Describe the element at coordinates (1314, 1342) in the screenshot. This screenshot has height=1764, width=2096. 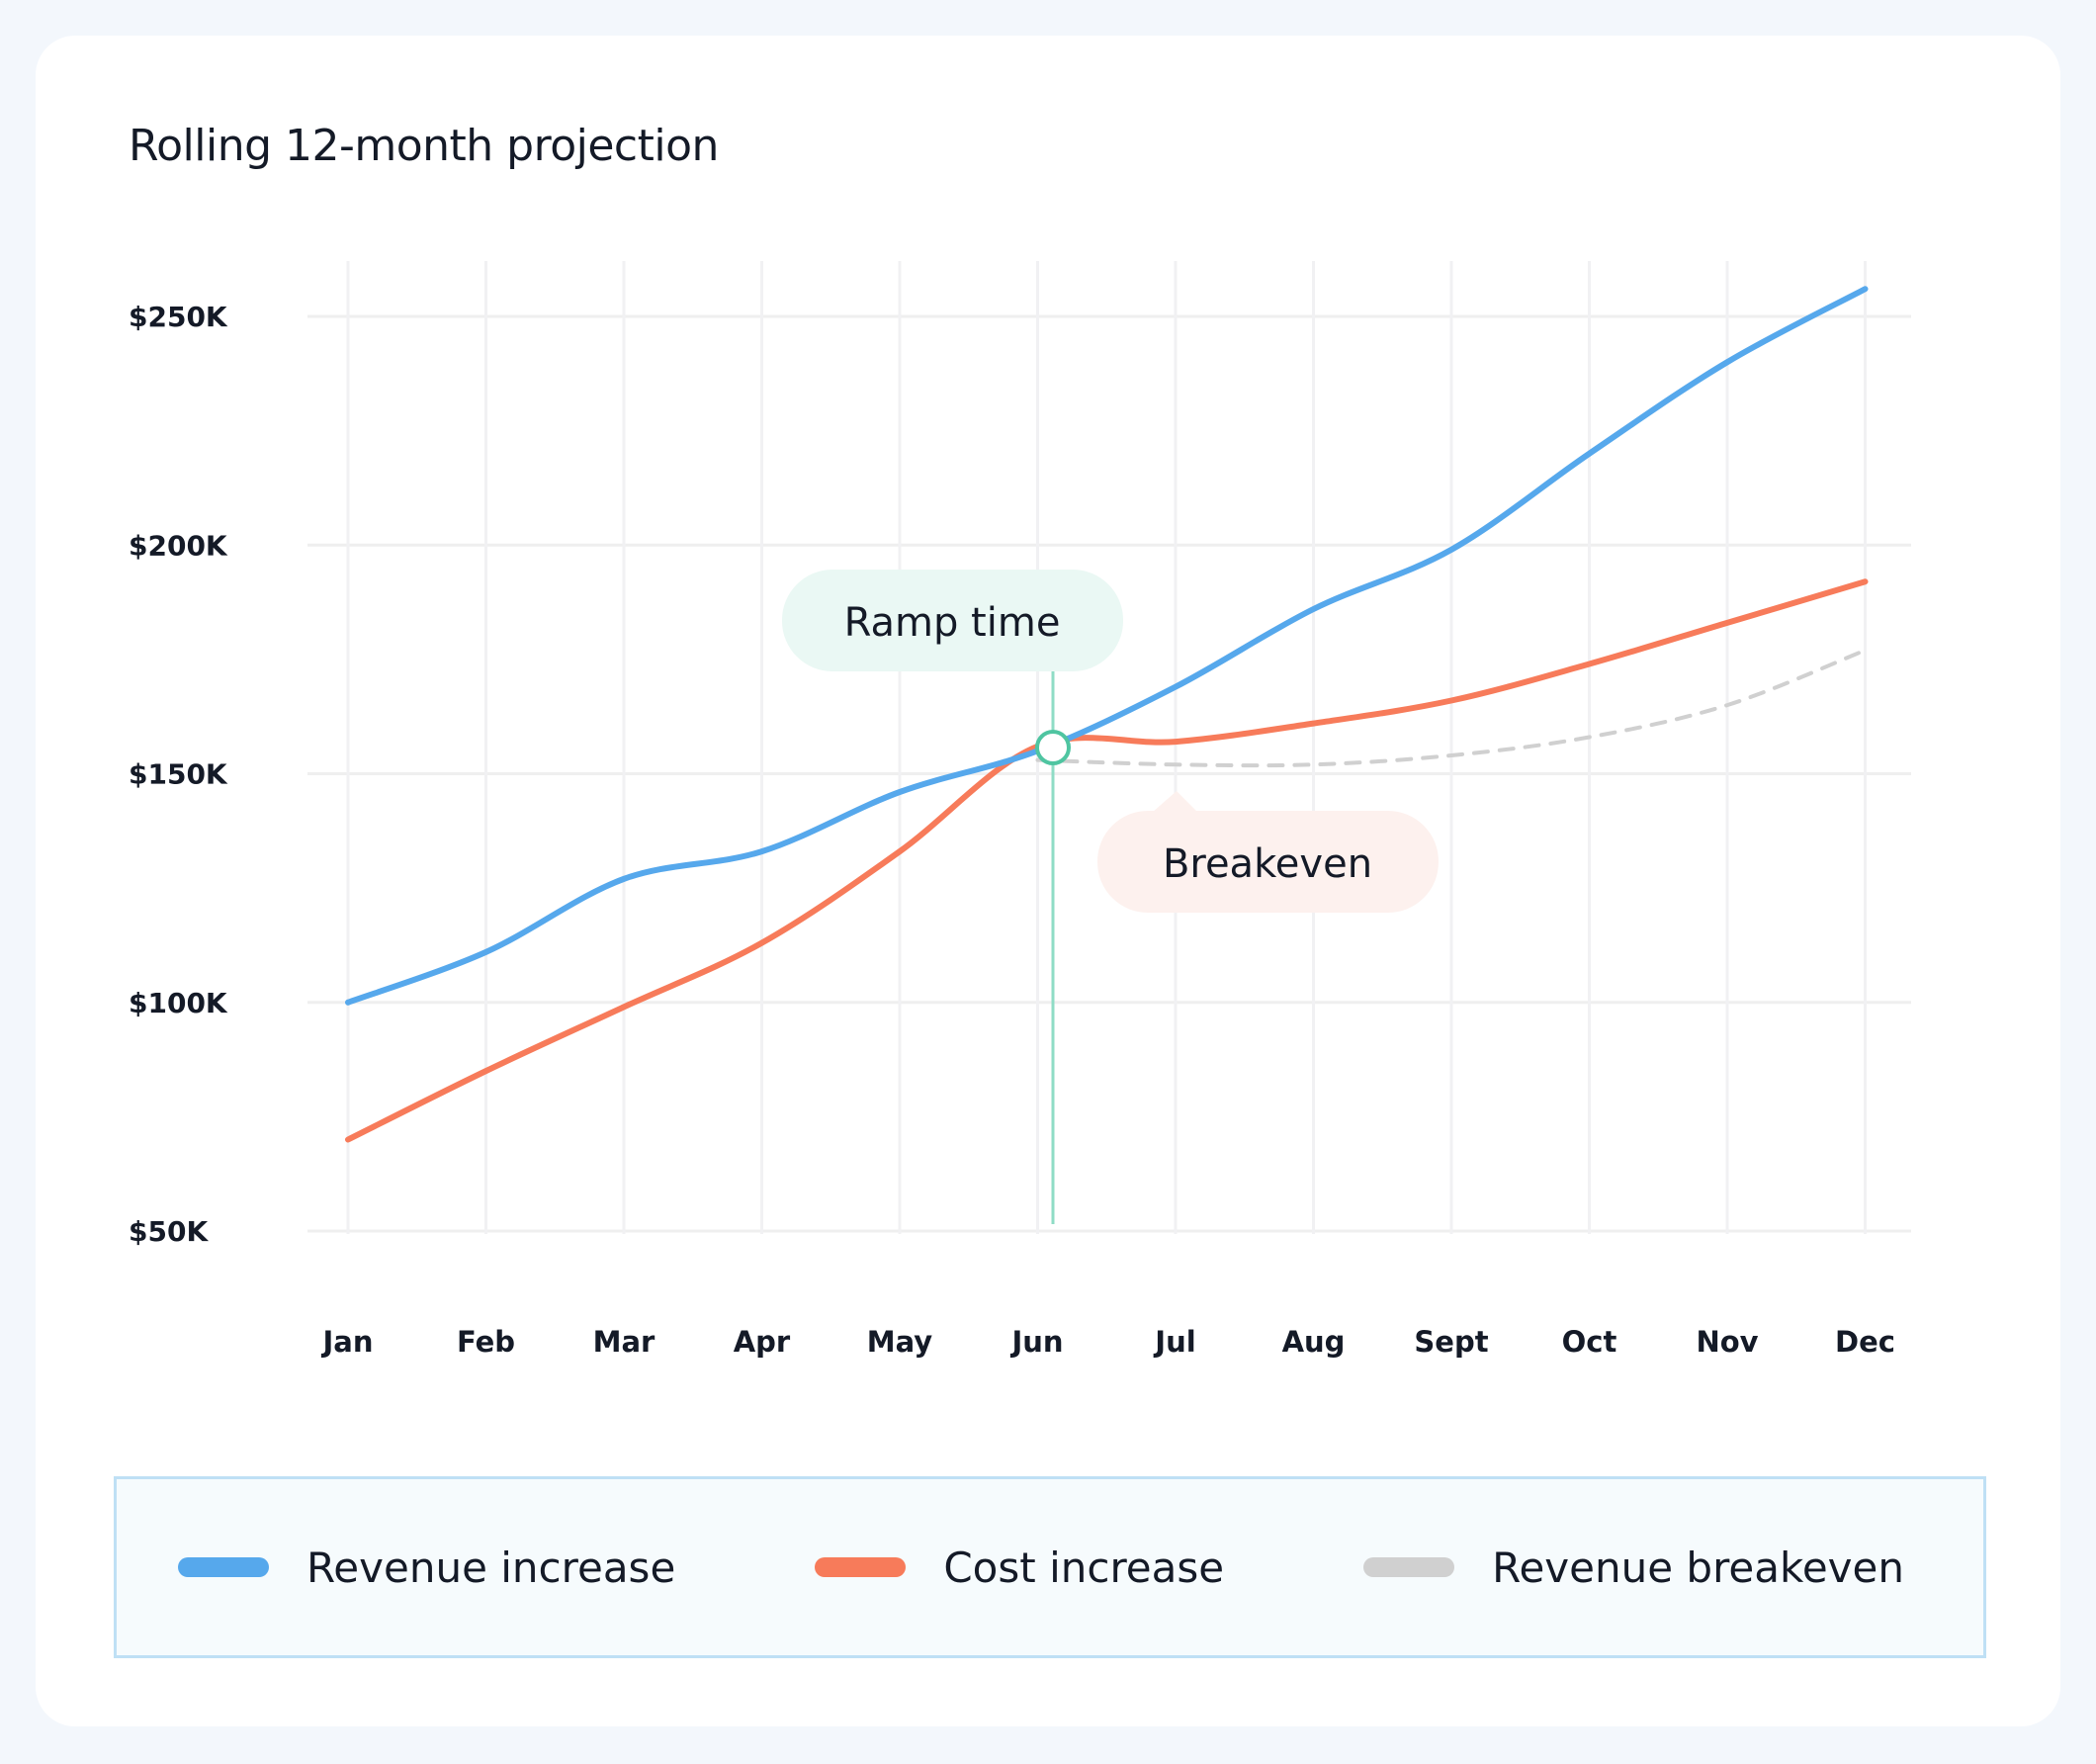
I see `x-tick-label: Aug` at that location.